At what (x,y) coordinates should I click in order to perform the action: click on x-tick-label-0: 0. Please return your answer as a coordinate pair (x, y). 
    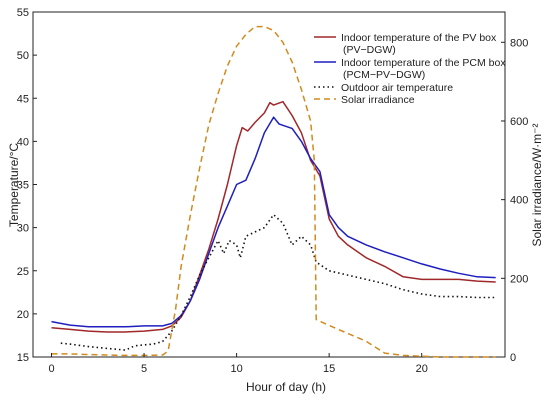
    Looking at the image, I should click on (51, 369).